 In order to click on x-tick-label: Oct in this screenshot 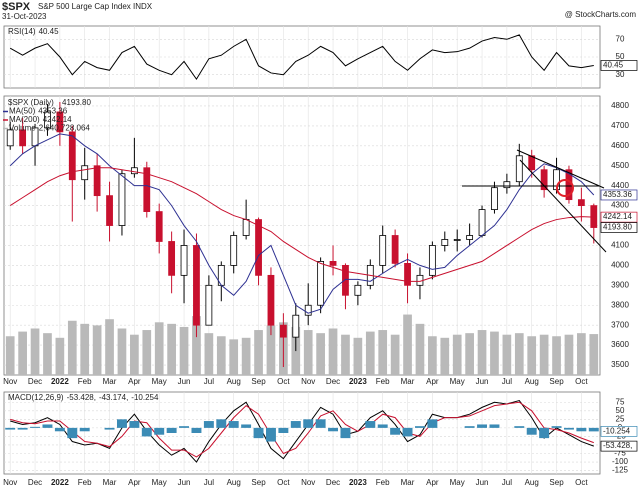, I will do `click(283, 381)`.